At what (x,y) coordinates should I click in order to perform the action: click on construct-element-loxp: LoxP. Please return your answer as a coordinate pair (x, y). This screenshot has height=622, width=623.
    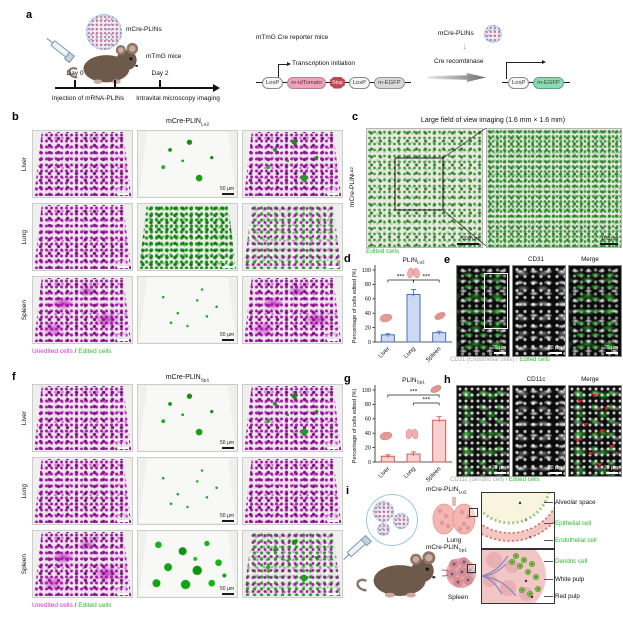
    Looking at the image, I should click on (359, 82).